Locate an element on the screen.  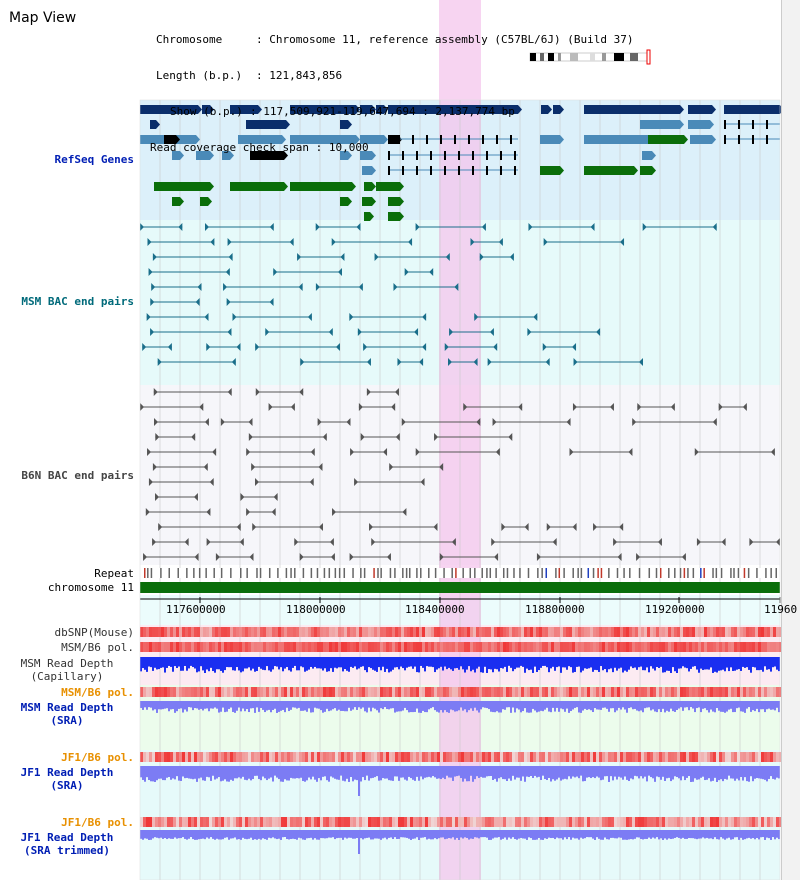
b6n-bac-label: B6N BAC end pairs is located at coordinates (77, 475).